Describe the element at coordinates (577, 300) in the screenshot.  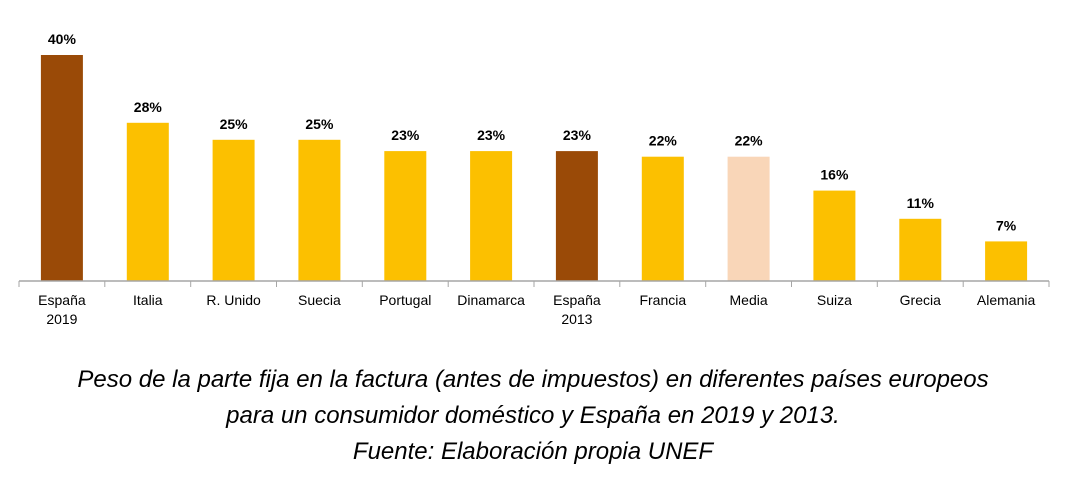
I see `tick-label-6-0: España` at that location.